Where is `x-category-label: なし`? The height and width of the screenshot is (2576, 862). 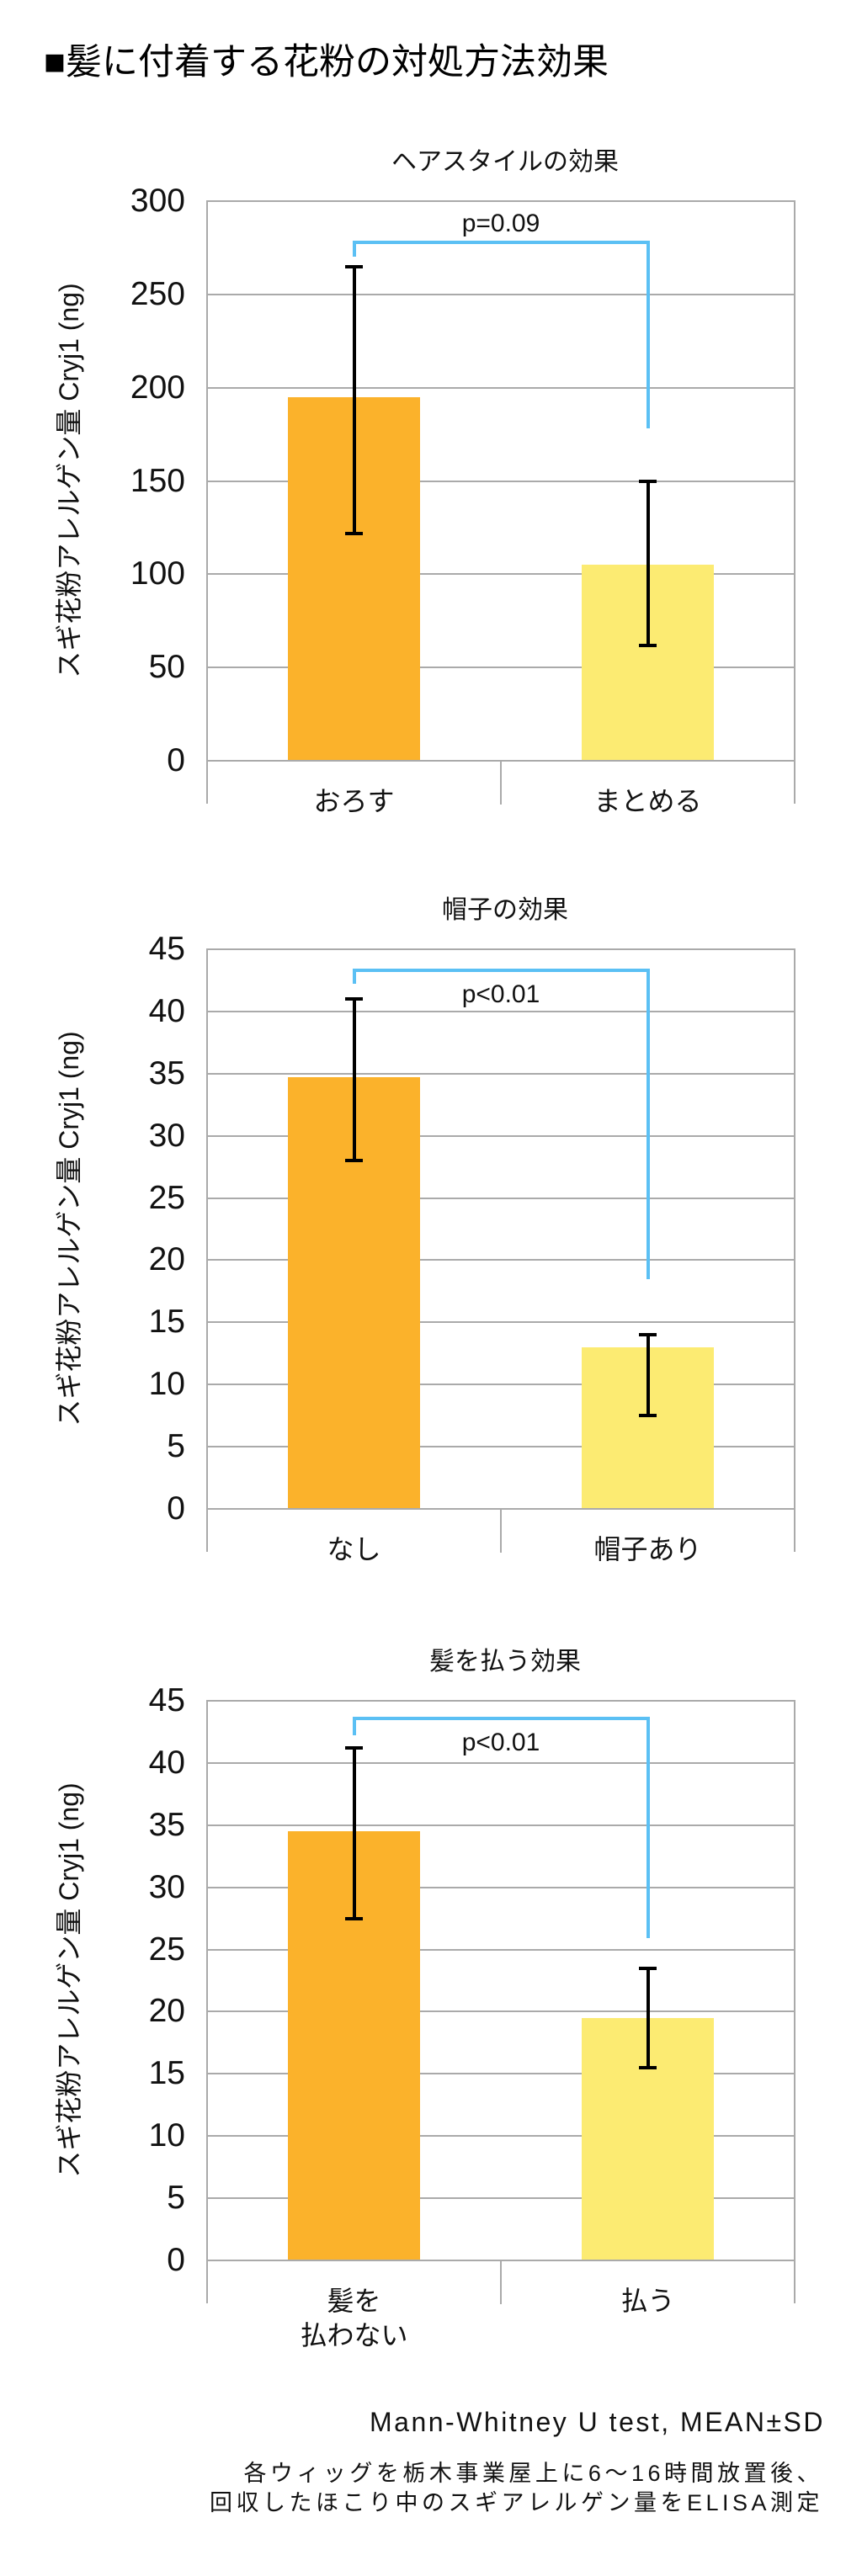 x-category-label: なし is located at coordinates (354, 1549).